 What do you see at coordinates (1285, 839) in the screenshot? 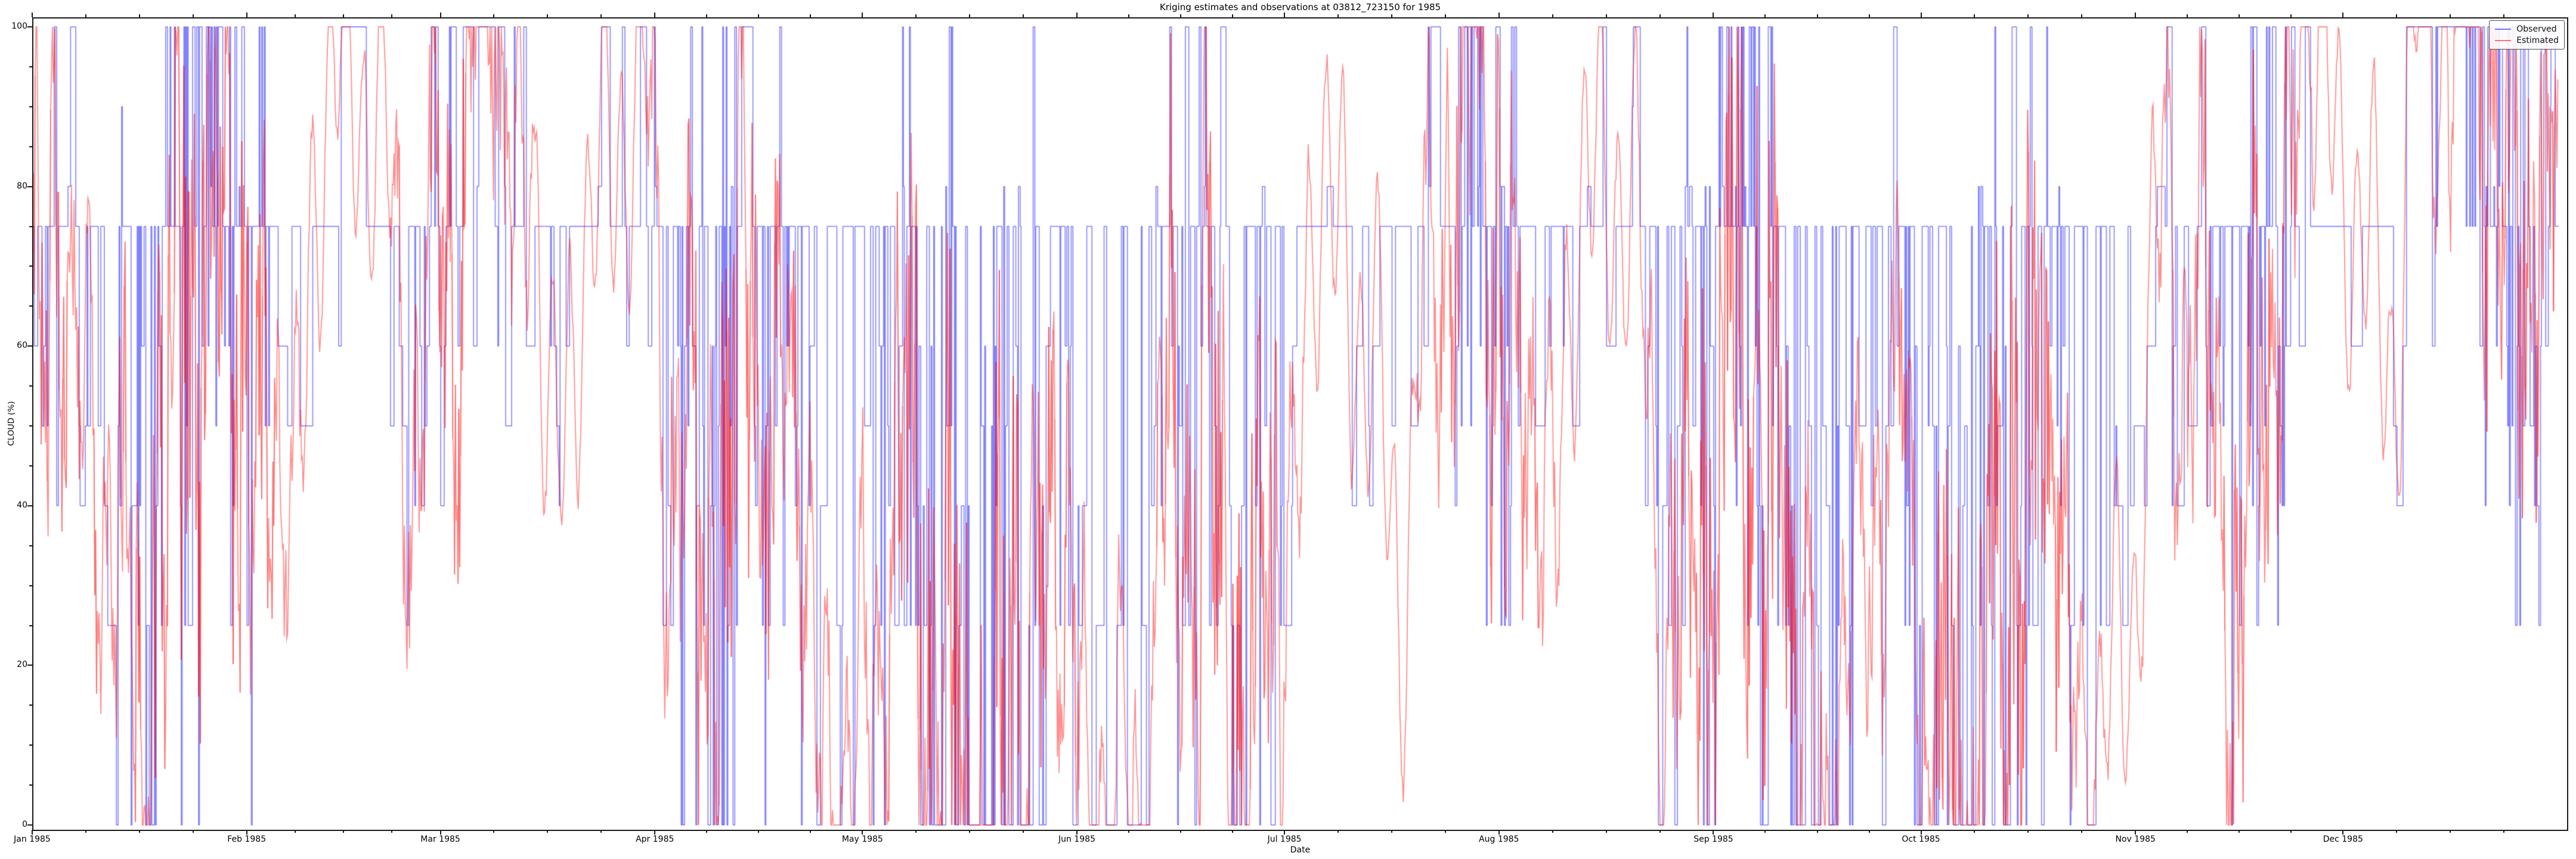
I see `x-tick-label: Jul 1985` at bounding box center [1285, 839].